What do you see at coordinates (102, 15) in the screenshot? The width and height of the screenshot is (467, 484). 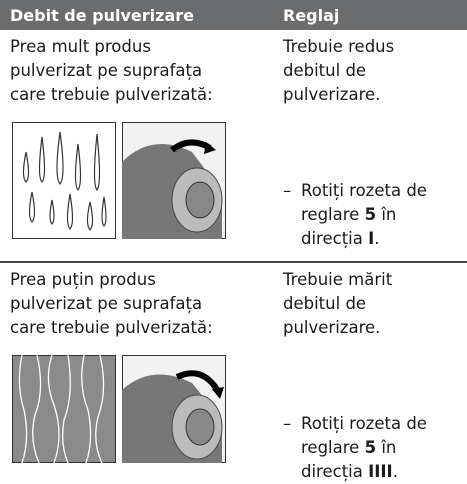 I see `header-cell: Debit de pulverizare` at bounding box center [102, 15].